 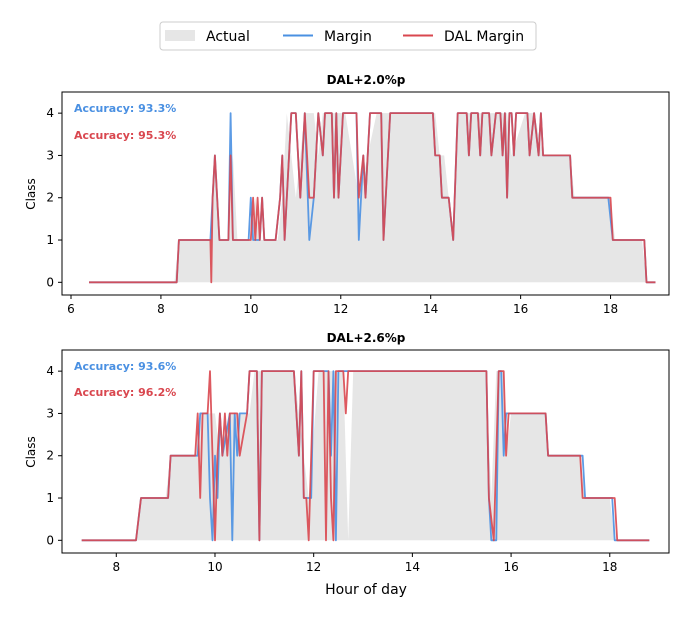 I want to click on legend-actual-label: Actual, so click(x=228, y=37).